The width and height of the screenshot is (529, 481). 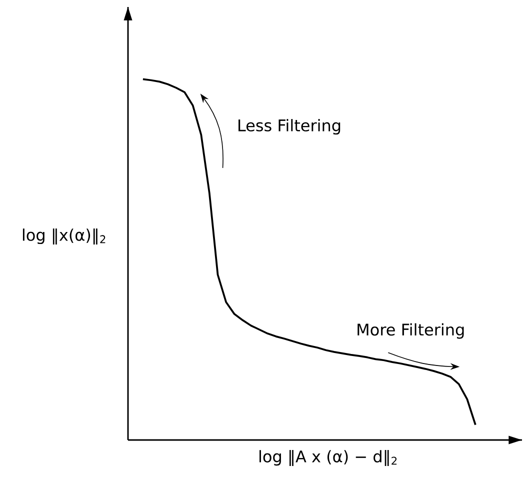 I want to click on y-axis-title: log ‖x(α)‖$_{2}$, so click(x=64, y=236).